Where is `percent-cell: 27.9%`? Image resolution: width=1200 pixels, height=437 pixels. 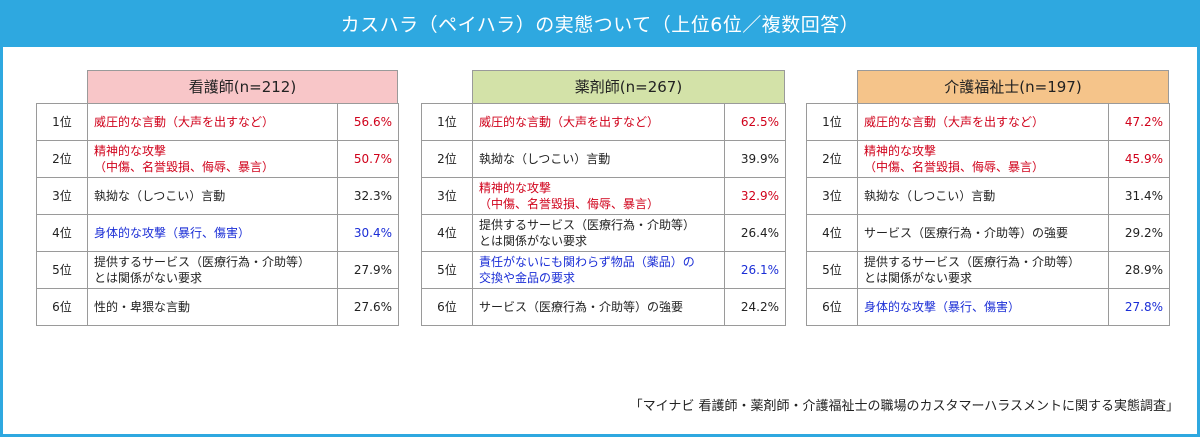 percent-cell: 27.9% is located at coordinates (368, 270).